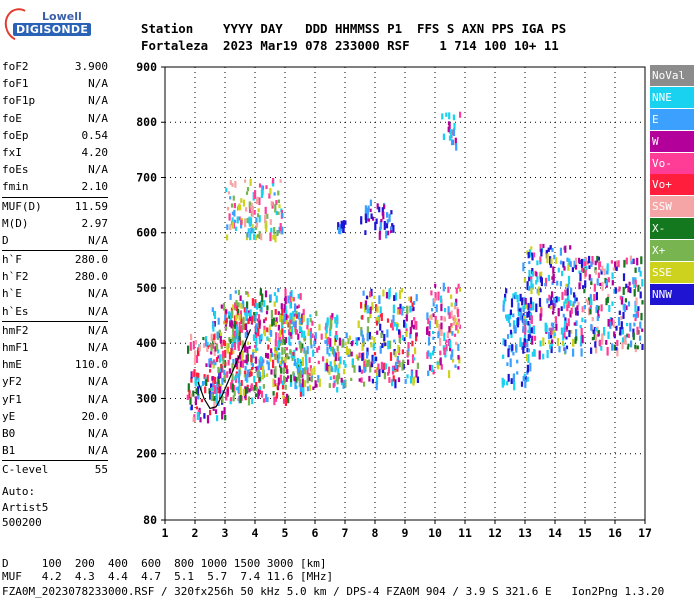  I want to click on legend-item: X-, so click(672, 229).